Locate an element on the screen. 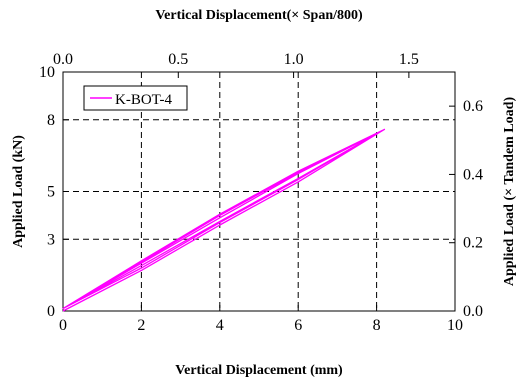 The width and height of the screenshot is (521, 383). y-tick-label: 0 is located at coordinates (51, 311).